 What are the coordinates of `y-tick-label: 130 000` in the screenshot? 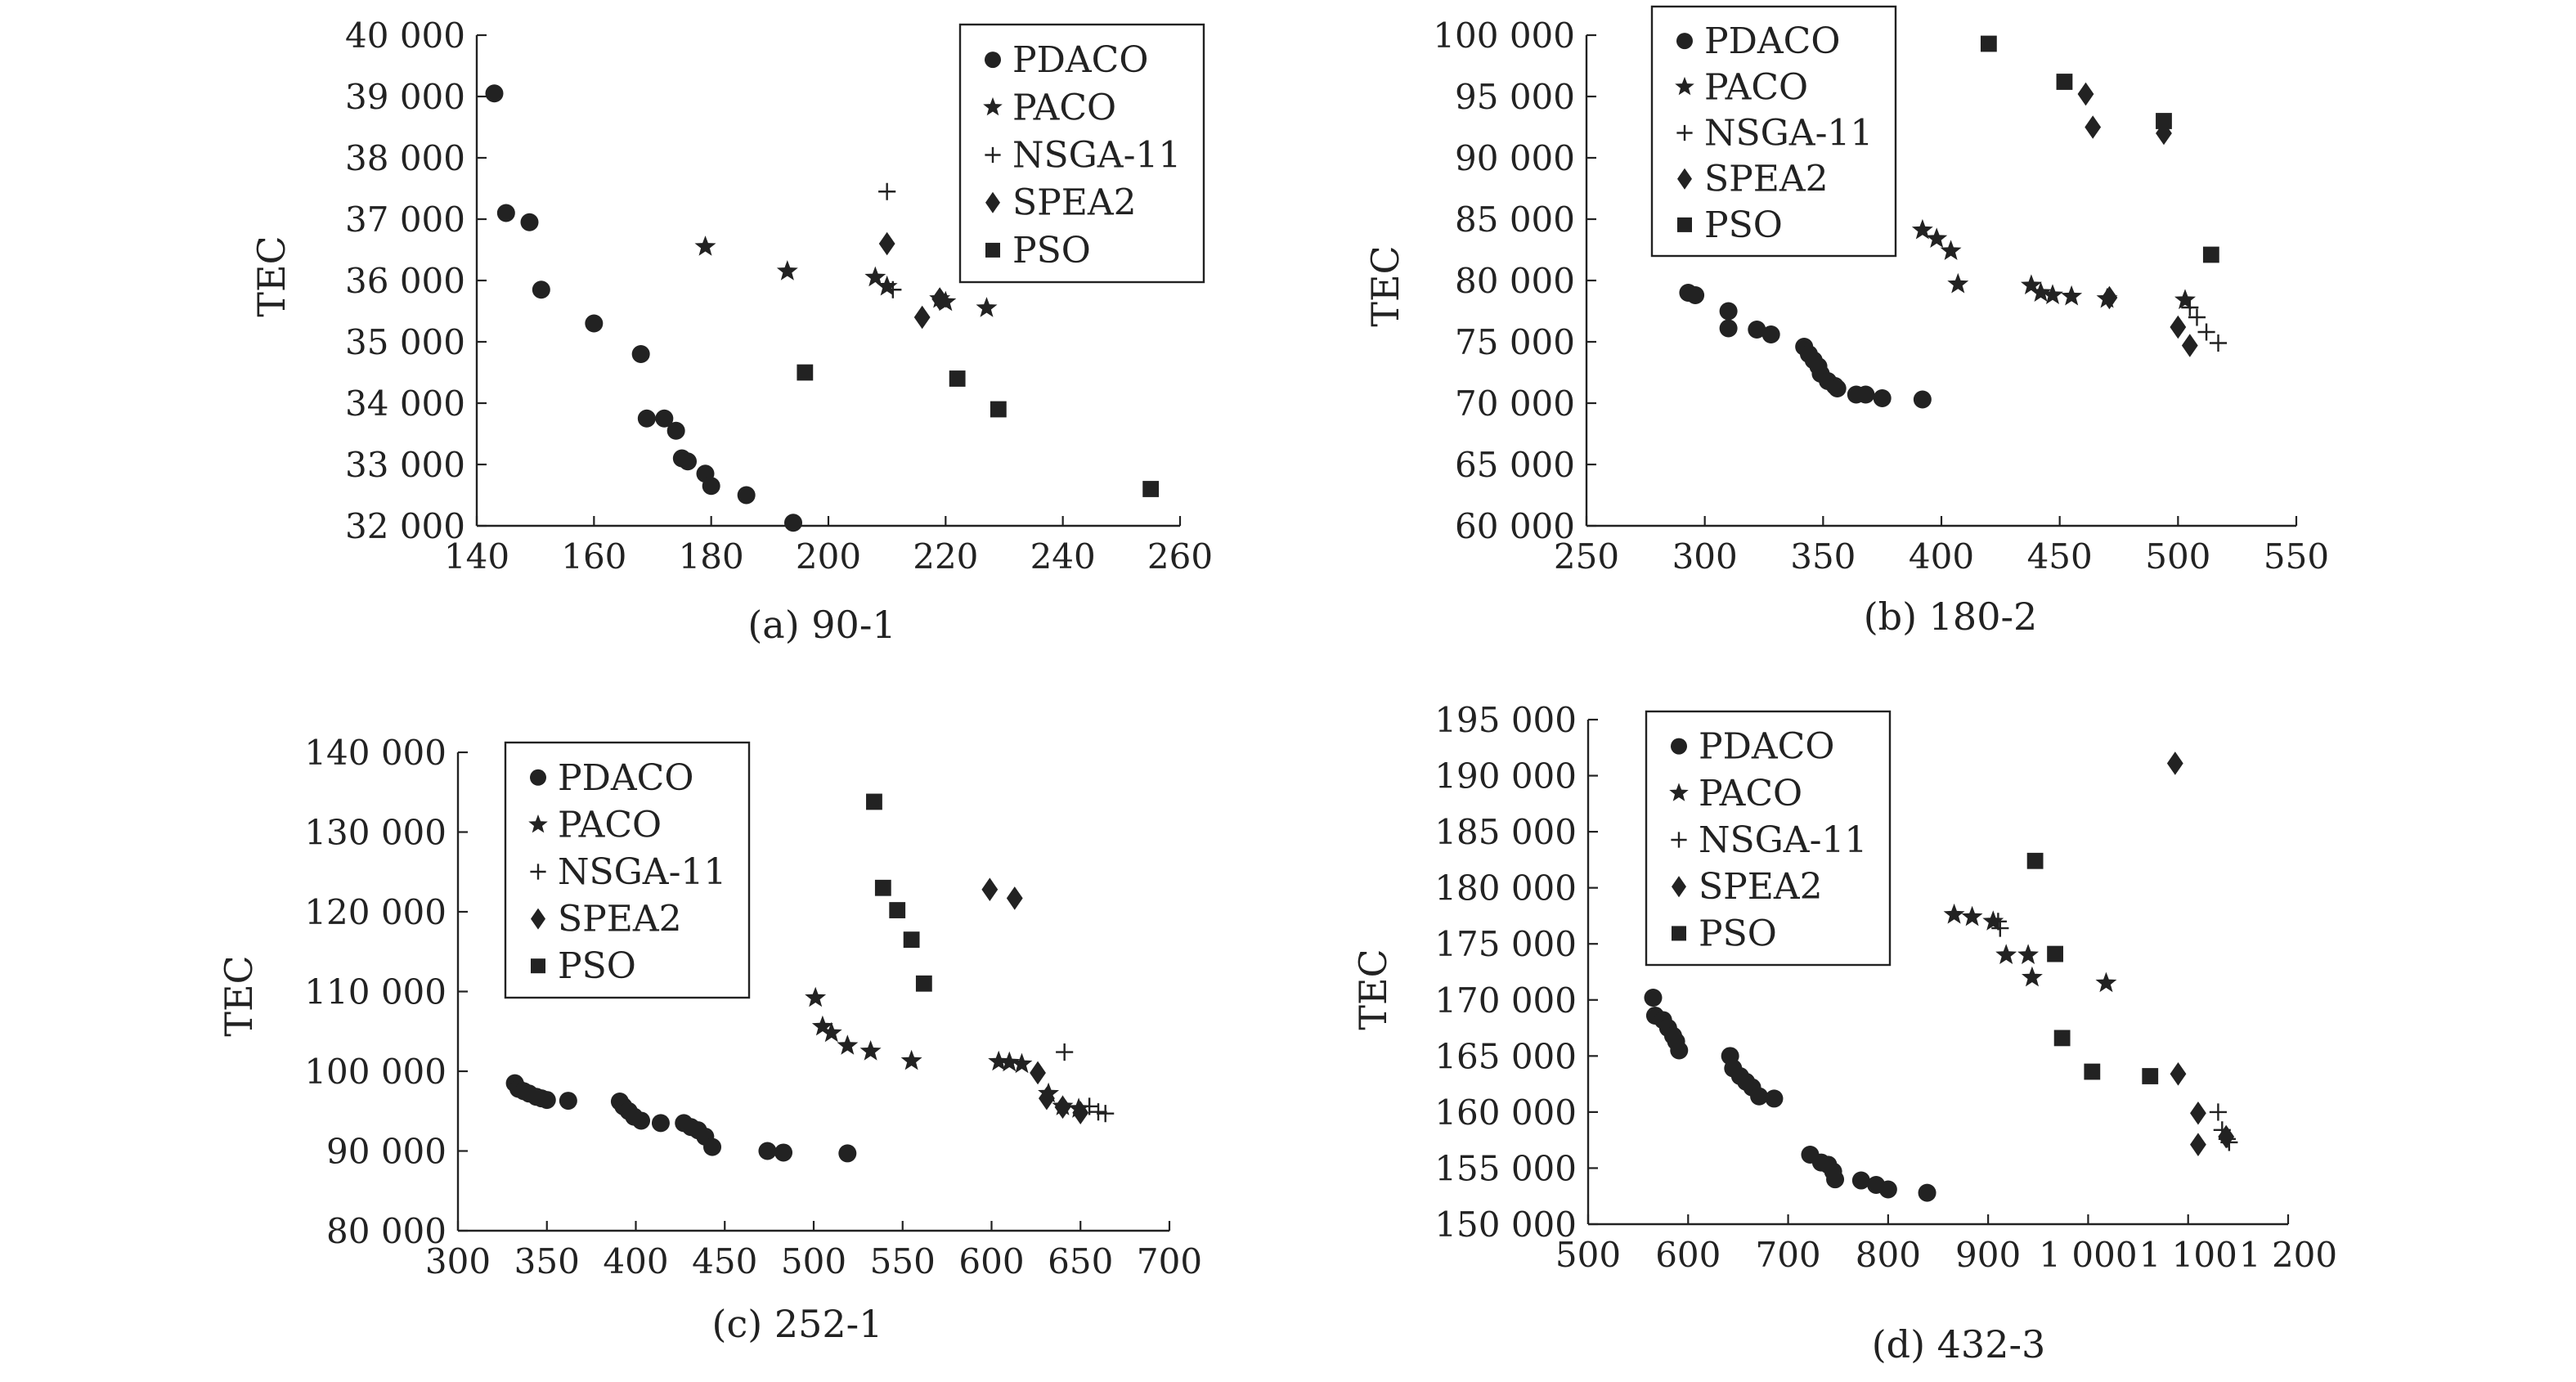 It's located at (376, 833).